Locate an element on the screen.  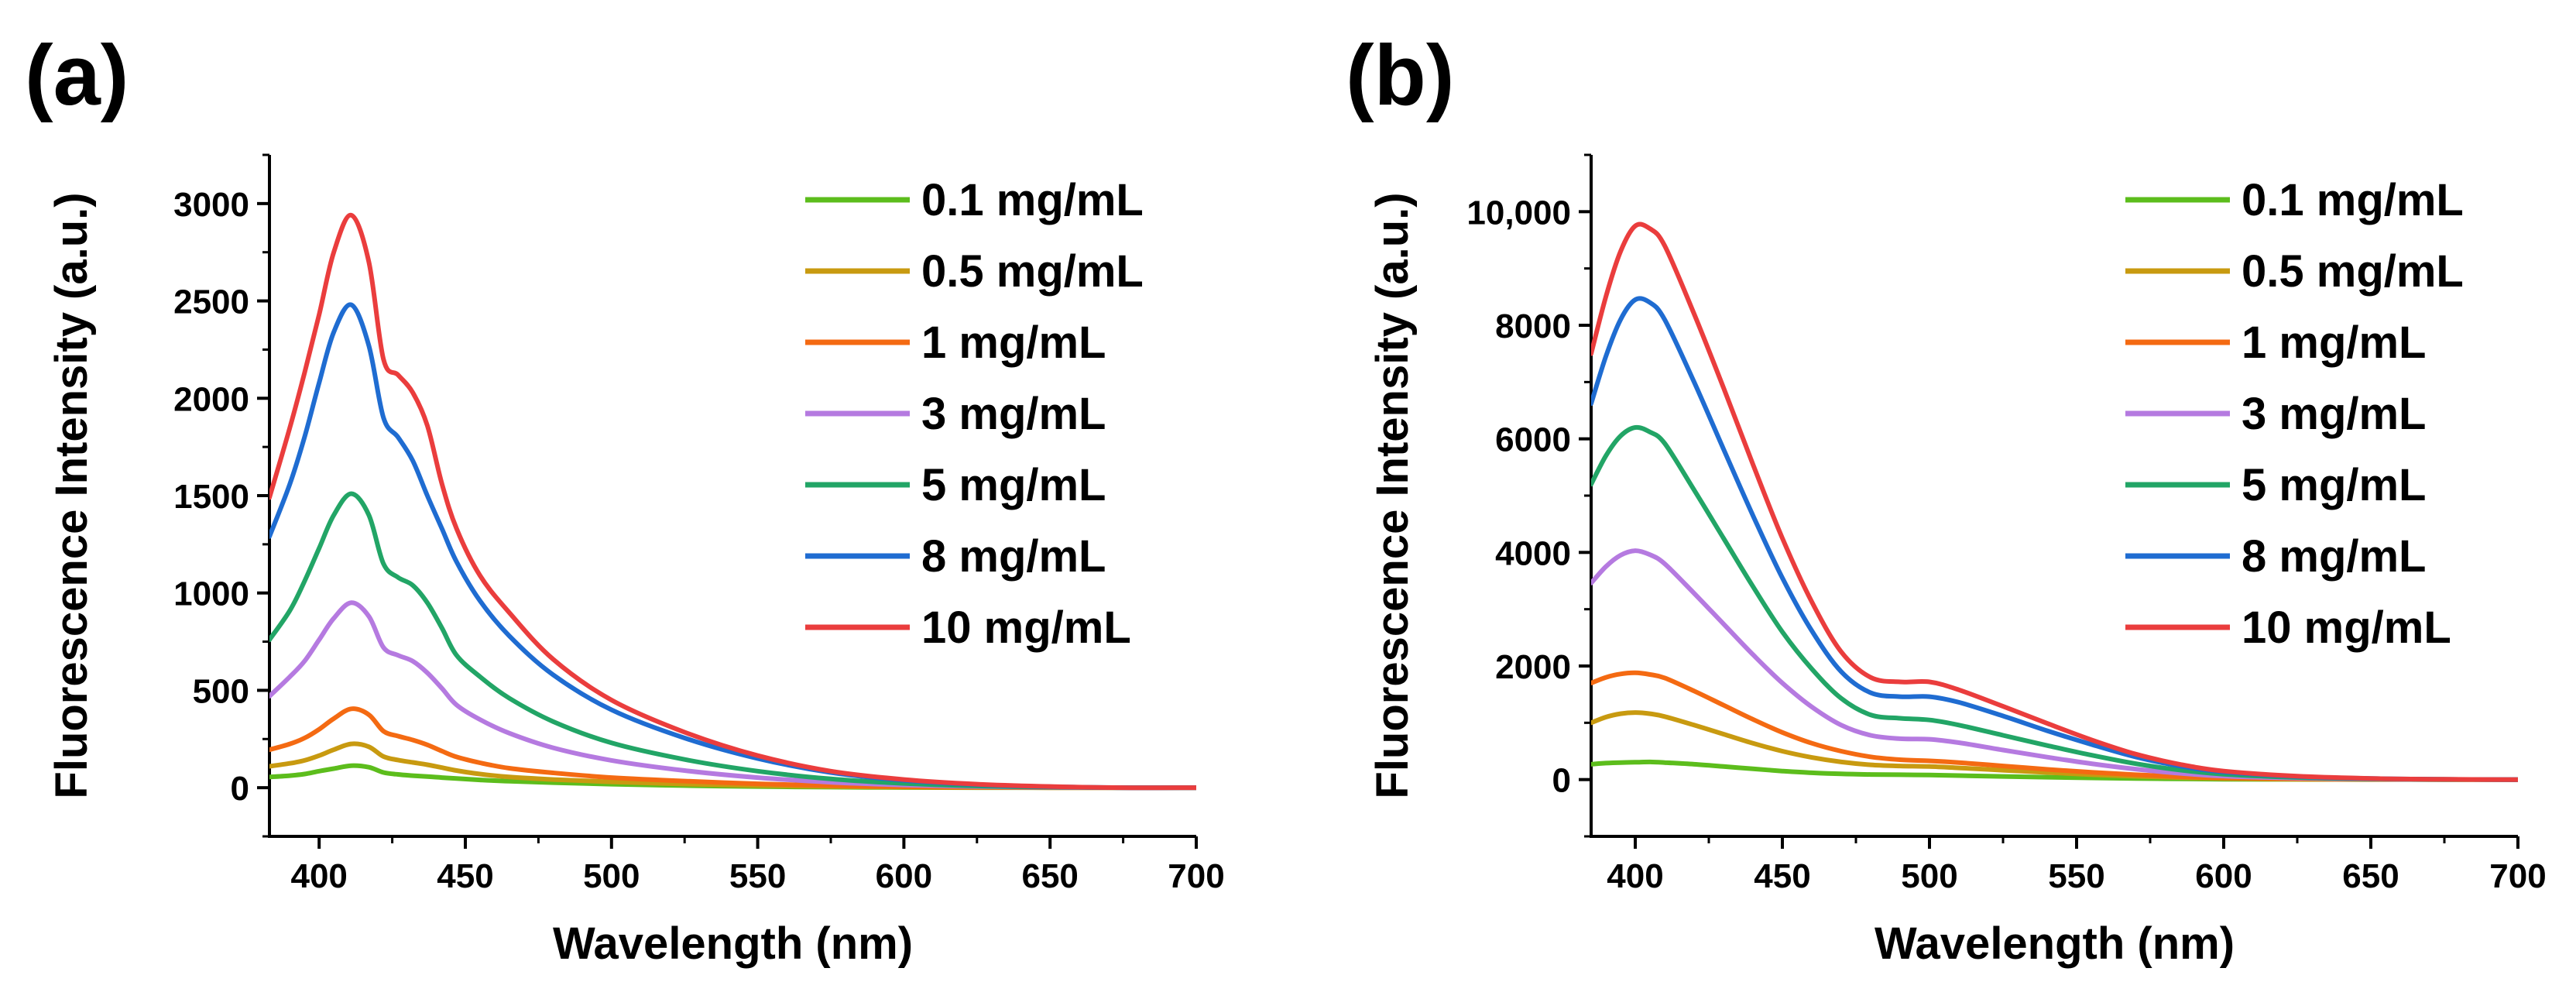
y-tick-label: 10,000 is located at coordinates (1518, 213).